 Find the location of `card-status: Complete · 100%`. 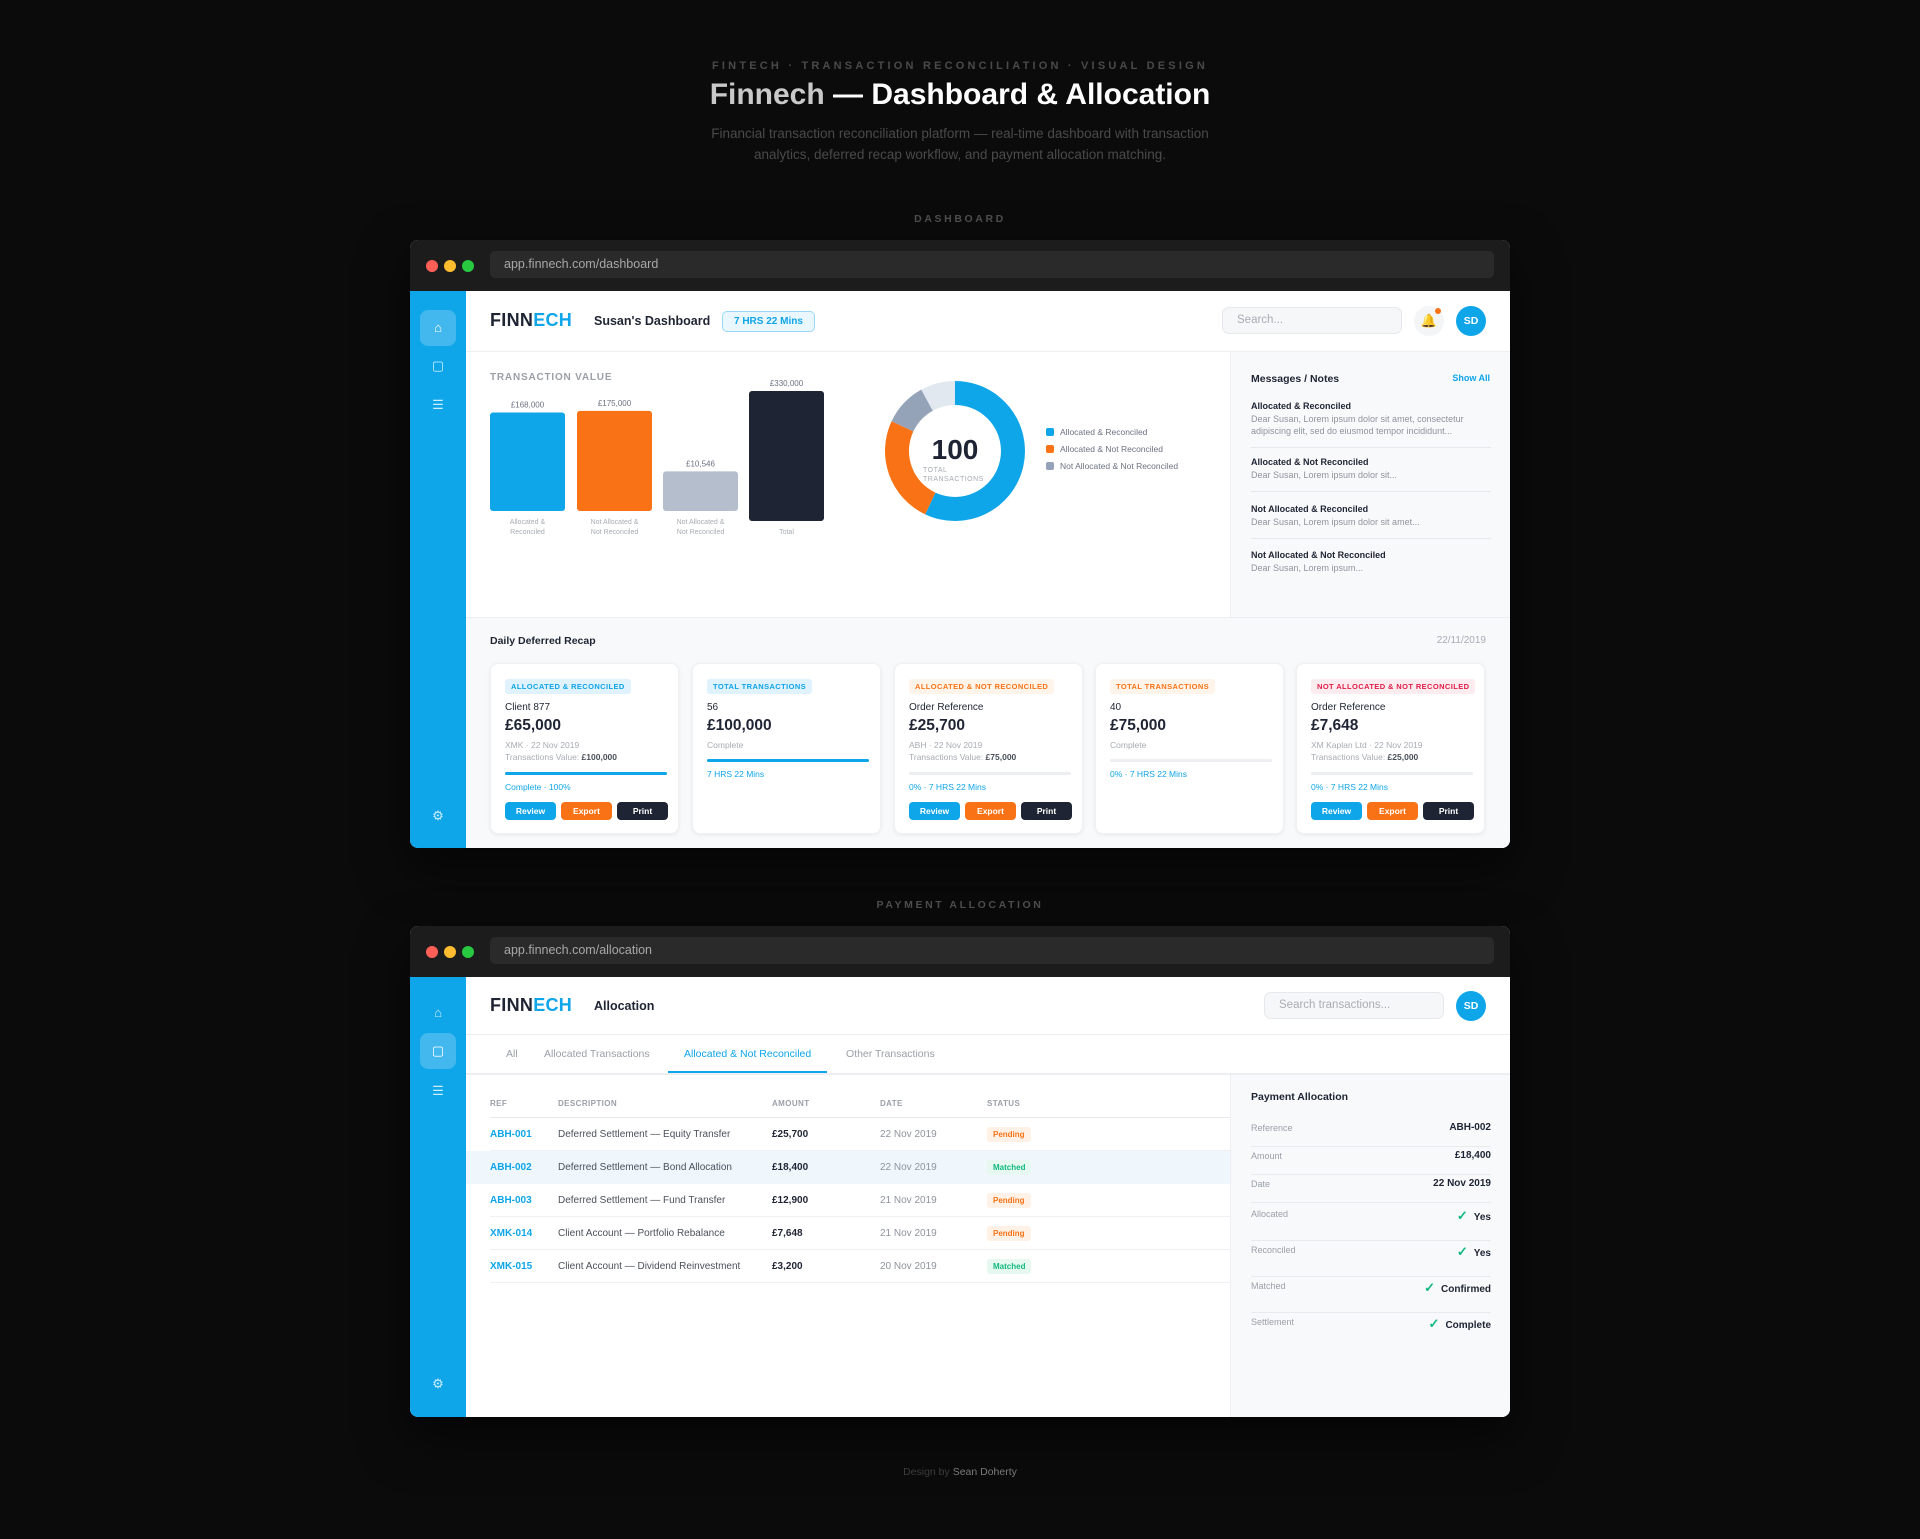

card-status: Complete · 100% is located at coordinates (538, 787).